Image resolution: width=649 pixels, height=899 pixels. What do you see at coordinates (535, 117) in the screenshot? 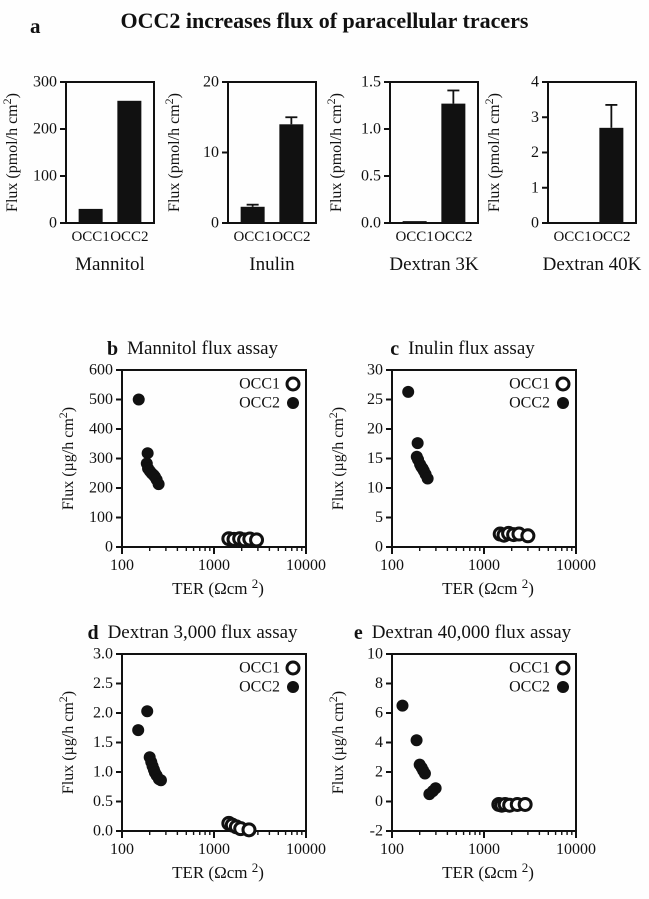
I see `y-tick-label: 3` at bounding box center [535, 117].